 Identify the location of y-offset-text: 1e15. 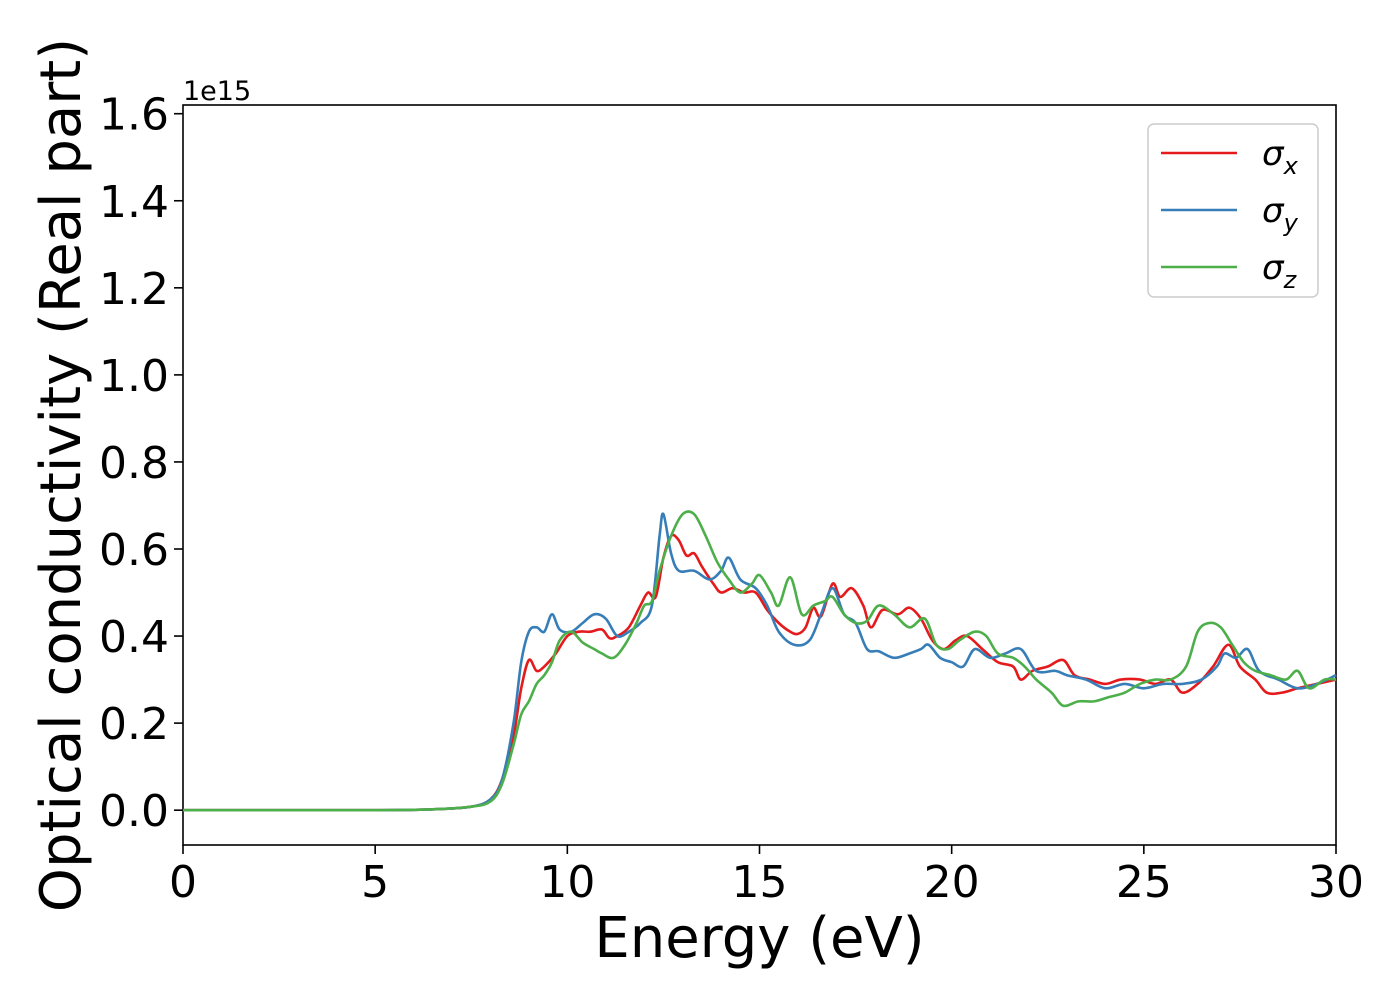
(217, 91).